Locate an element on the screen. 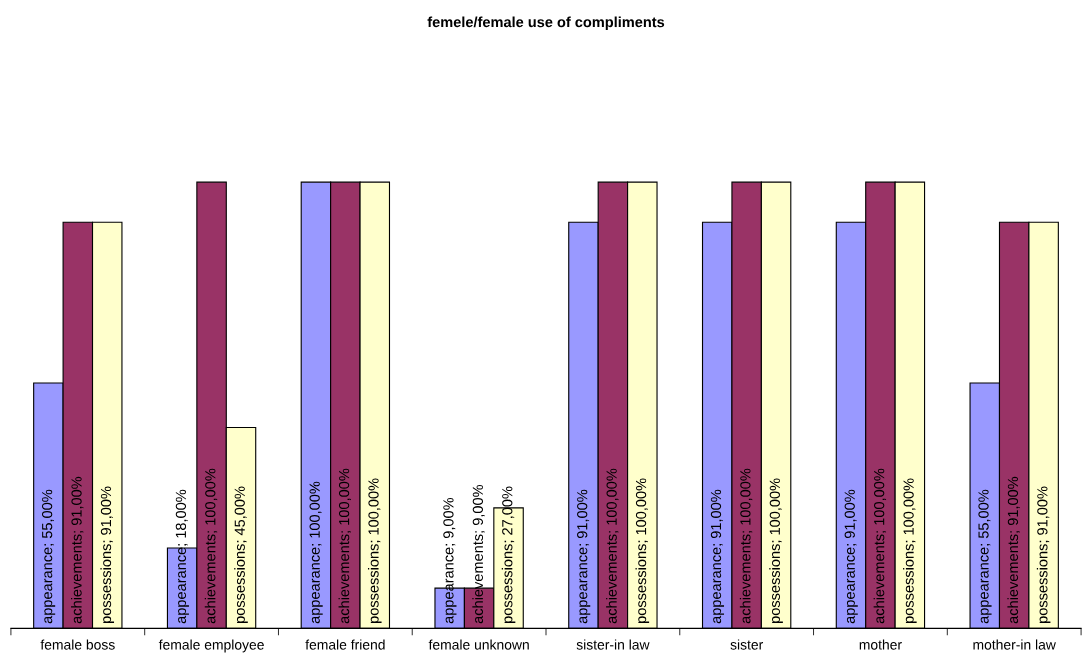 This screenshot has height=660, width=1092. data-label: appearance; 18,00% is located at coordinates (182, 556).